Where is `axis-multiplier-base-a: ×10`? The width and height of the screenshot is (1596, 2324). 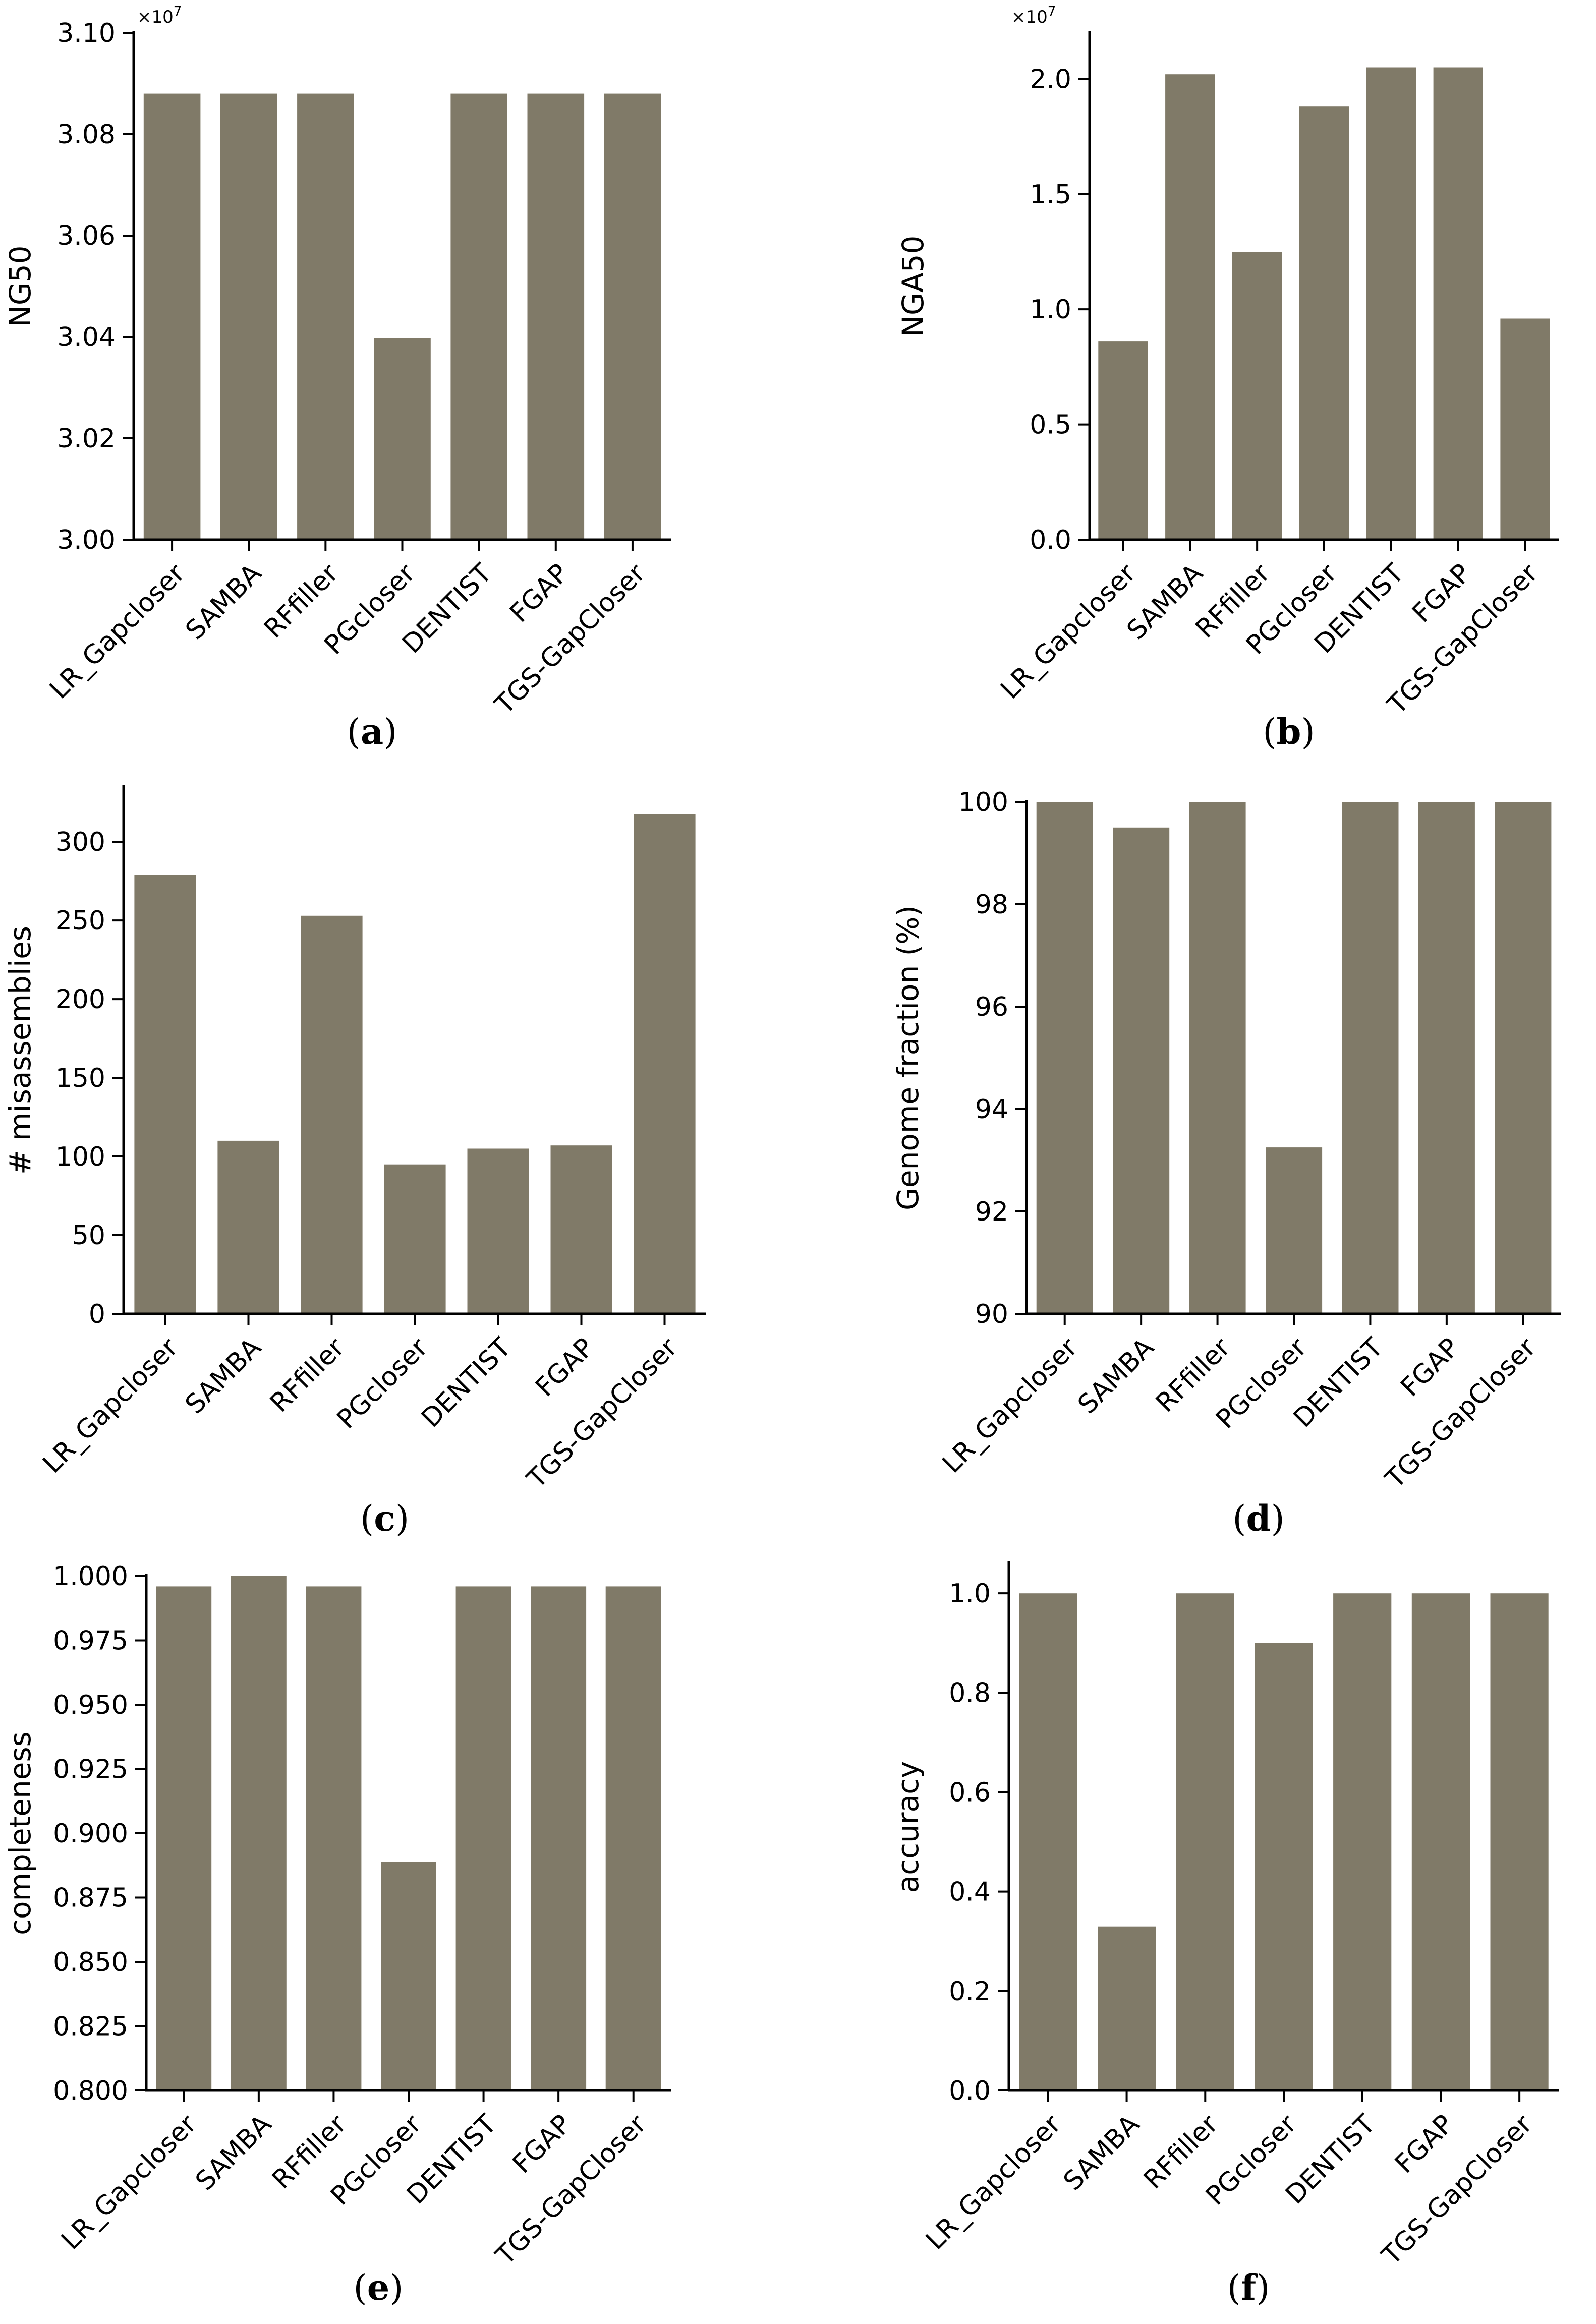
axis-multiplier-base-a: ×10 is located at coordinates (155, 17).